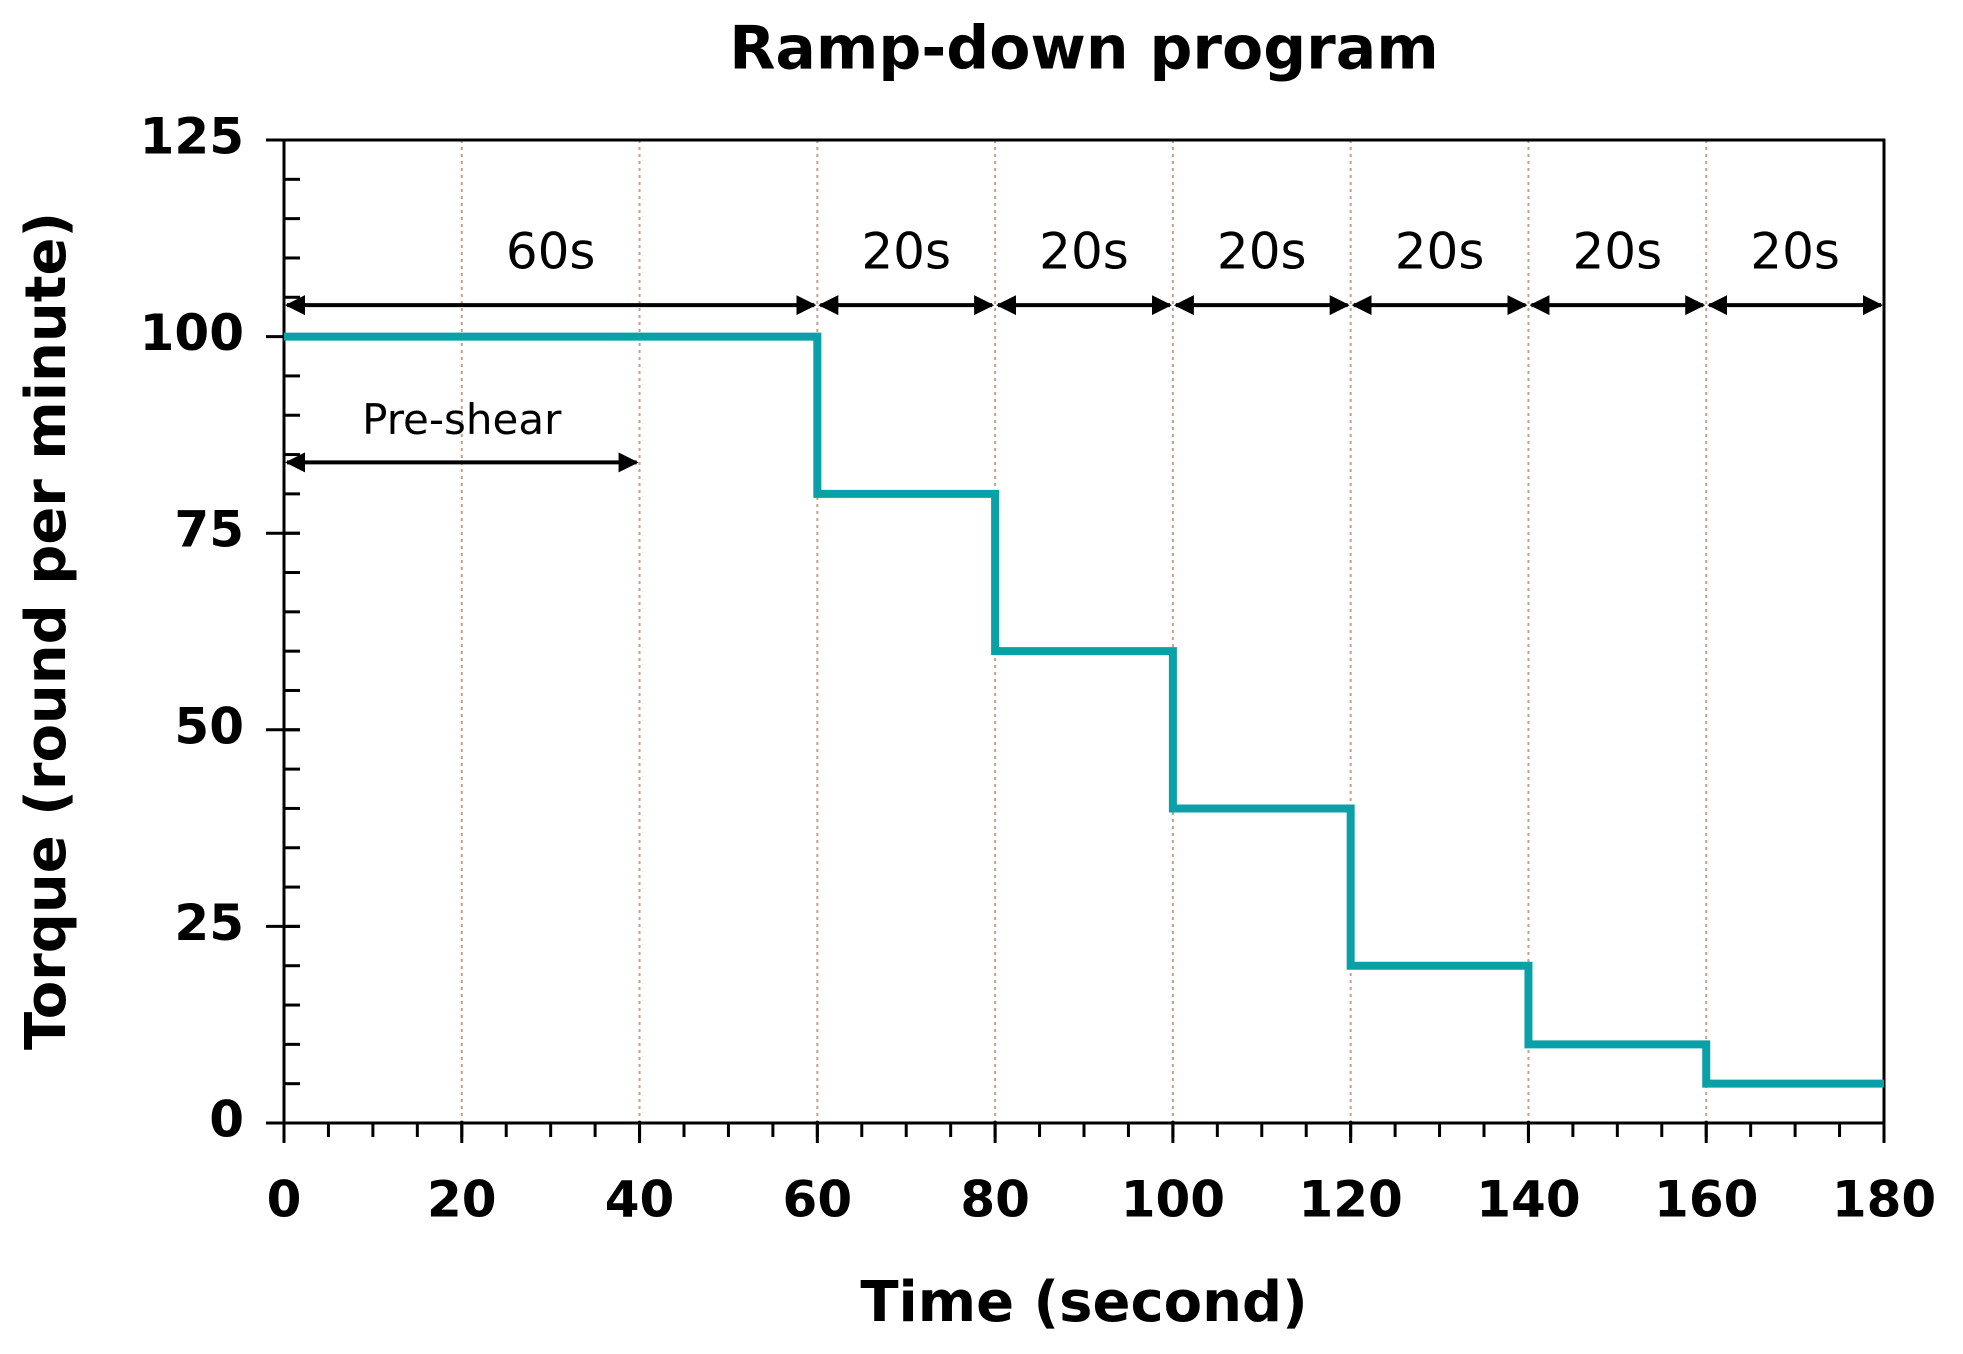  What do you see at coordinates (226, 1120) in the screenshot?
I see `y-tick-label: 0` at bounding box center [226, 1120].